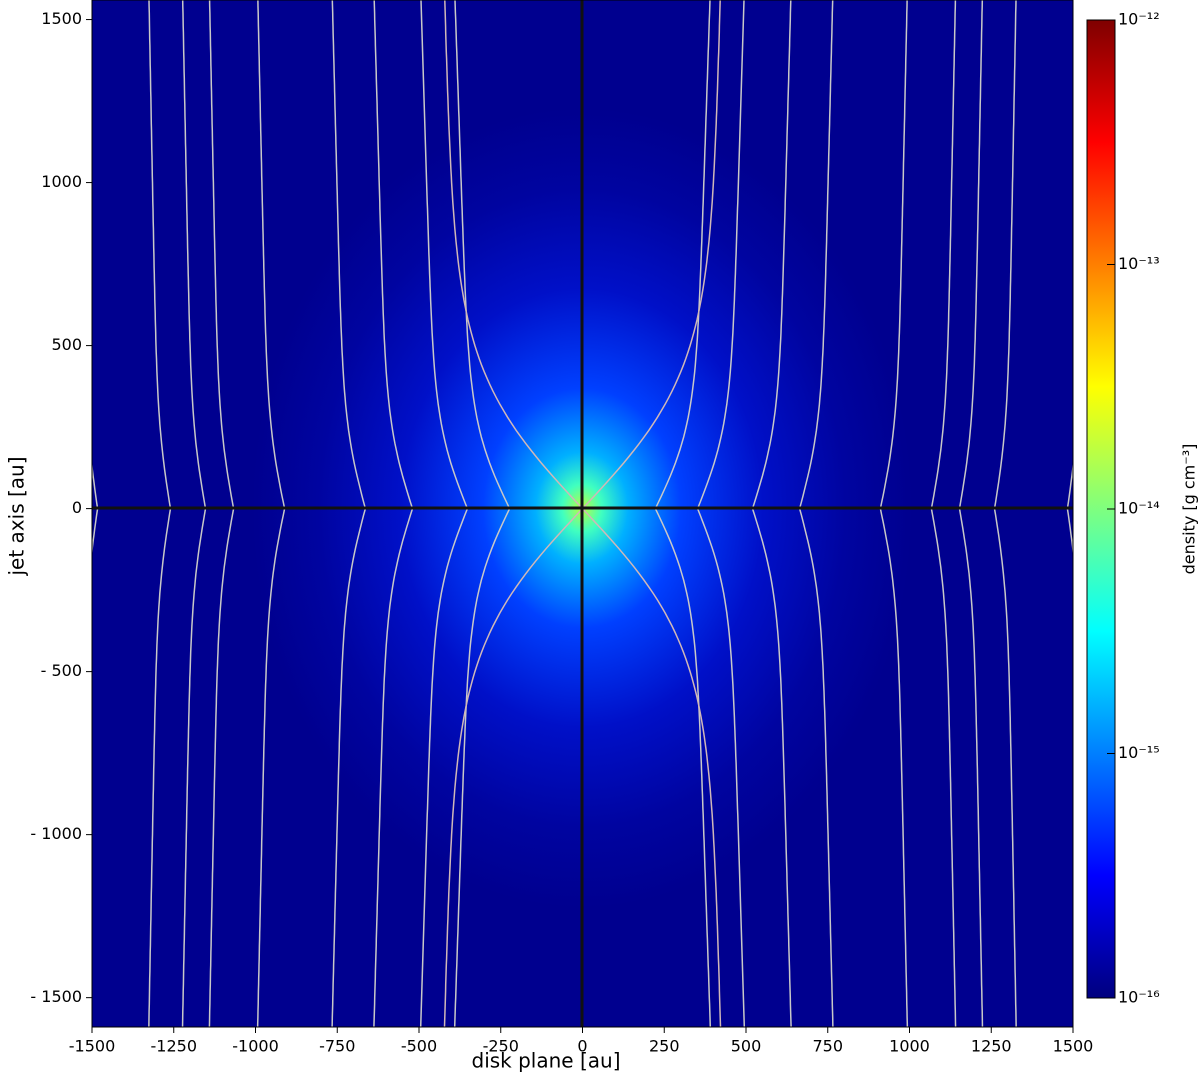 This screenshot has height=1072, width=1200. Describe the element at coordinates (582, 1046) in the screenshot. I see `x-tick-label: 0` at that location.